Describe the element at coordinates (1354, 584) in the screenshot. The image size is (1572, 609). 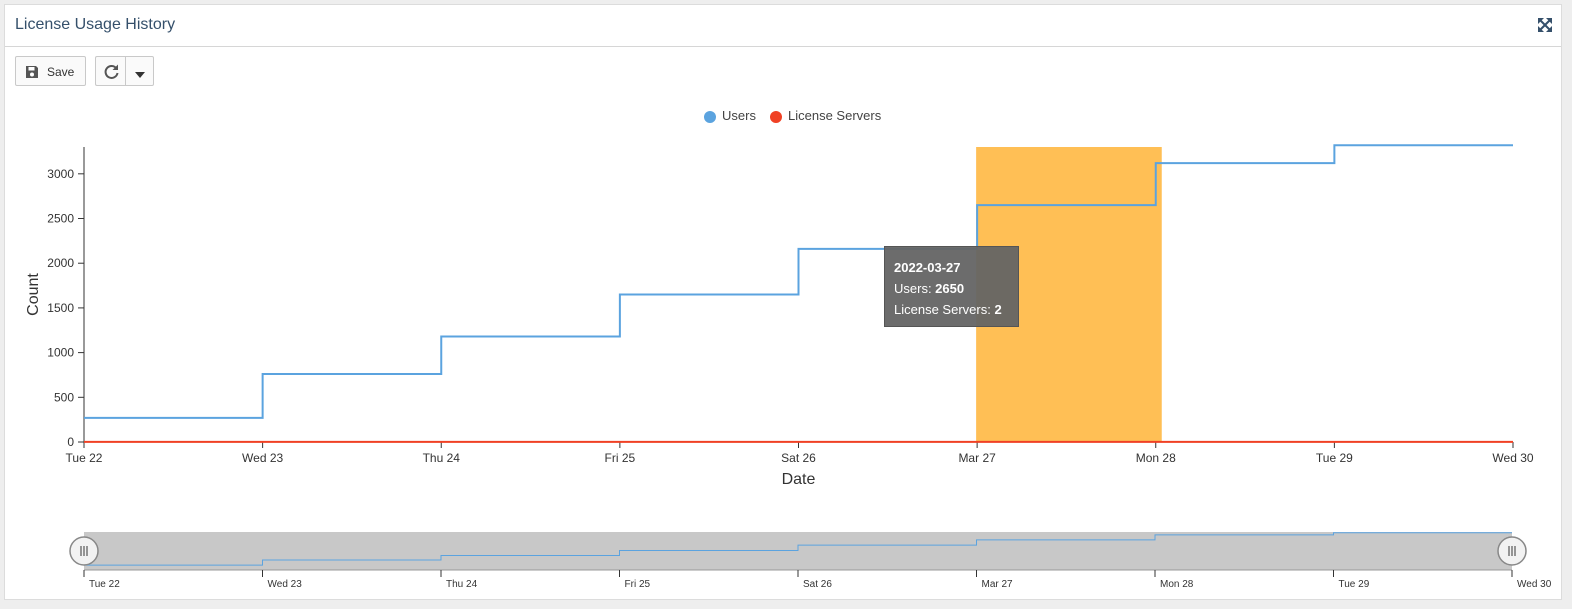
I see `navigator-tick-label: Tue 29` at that location.